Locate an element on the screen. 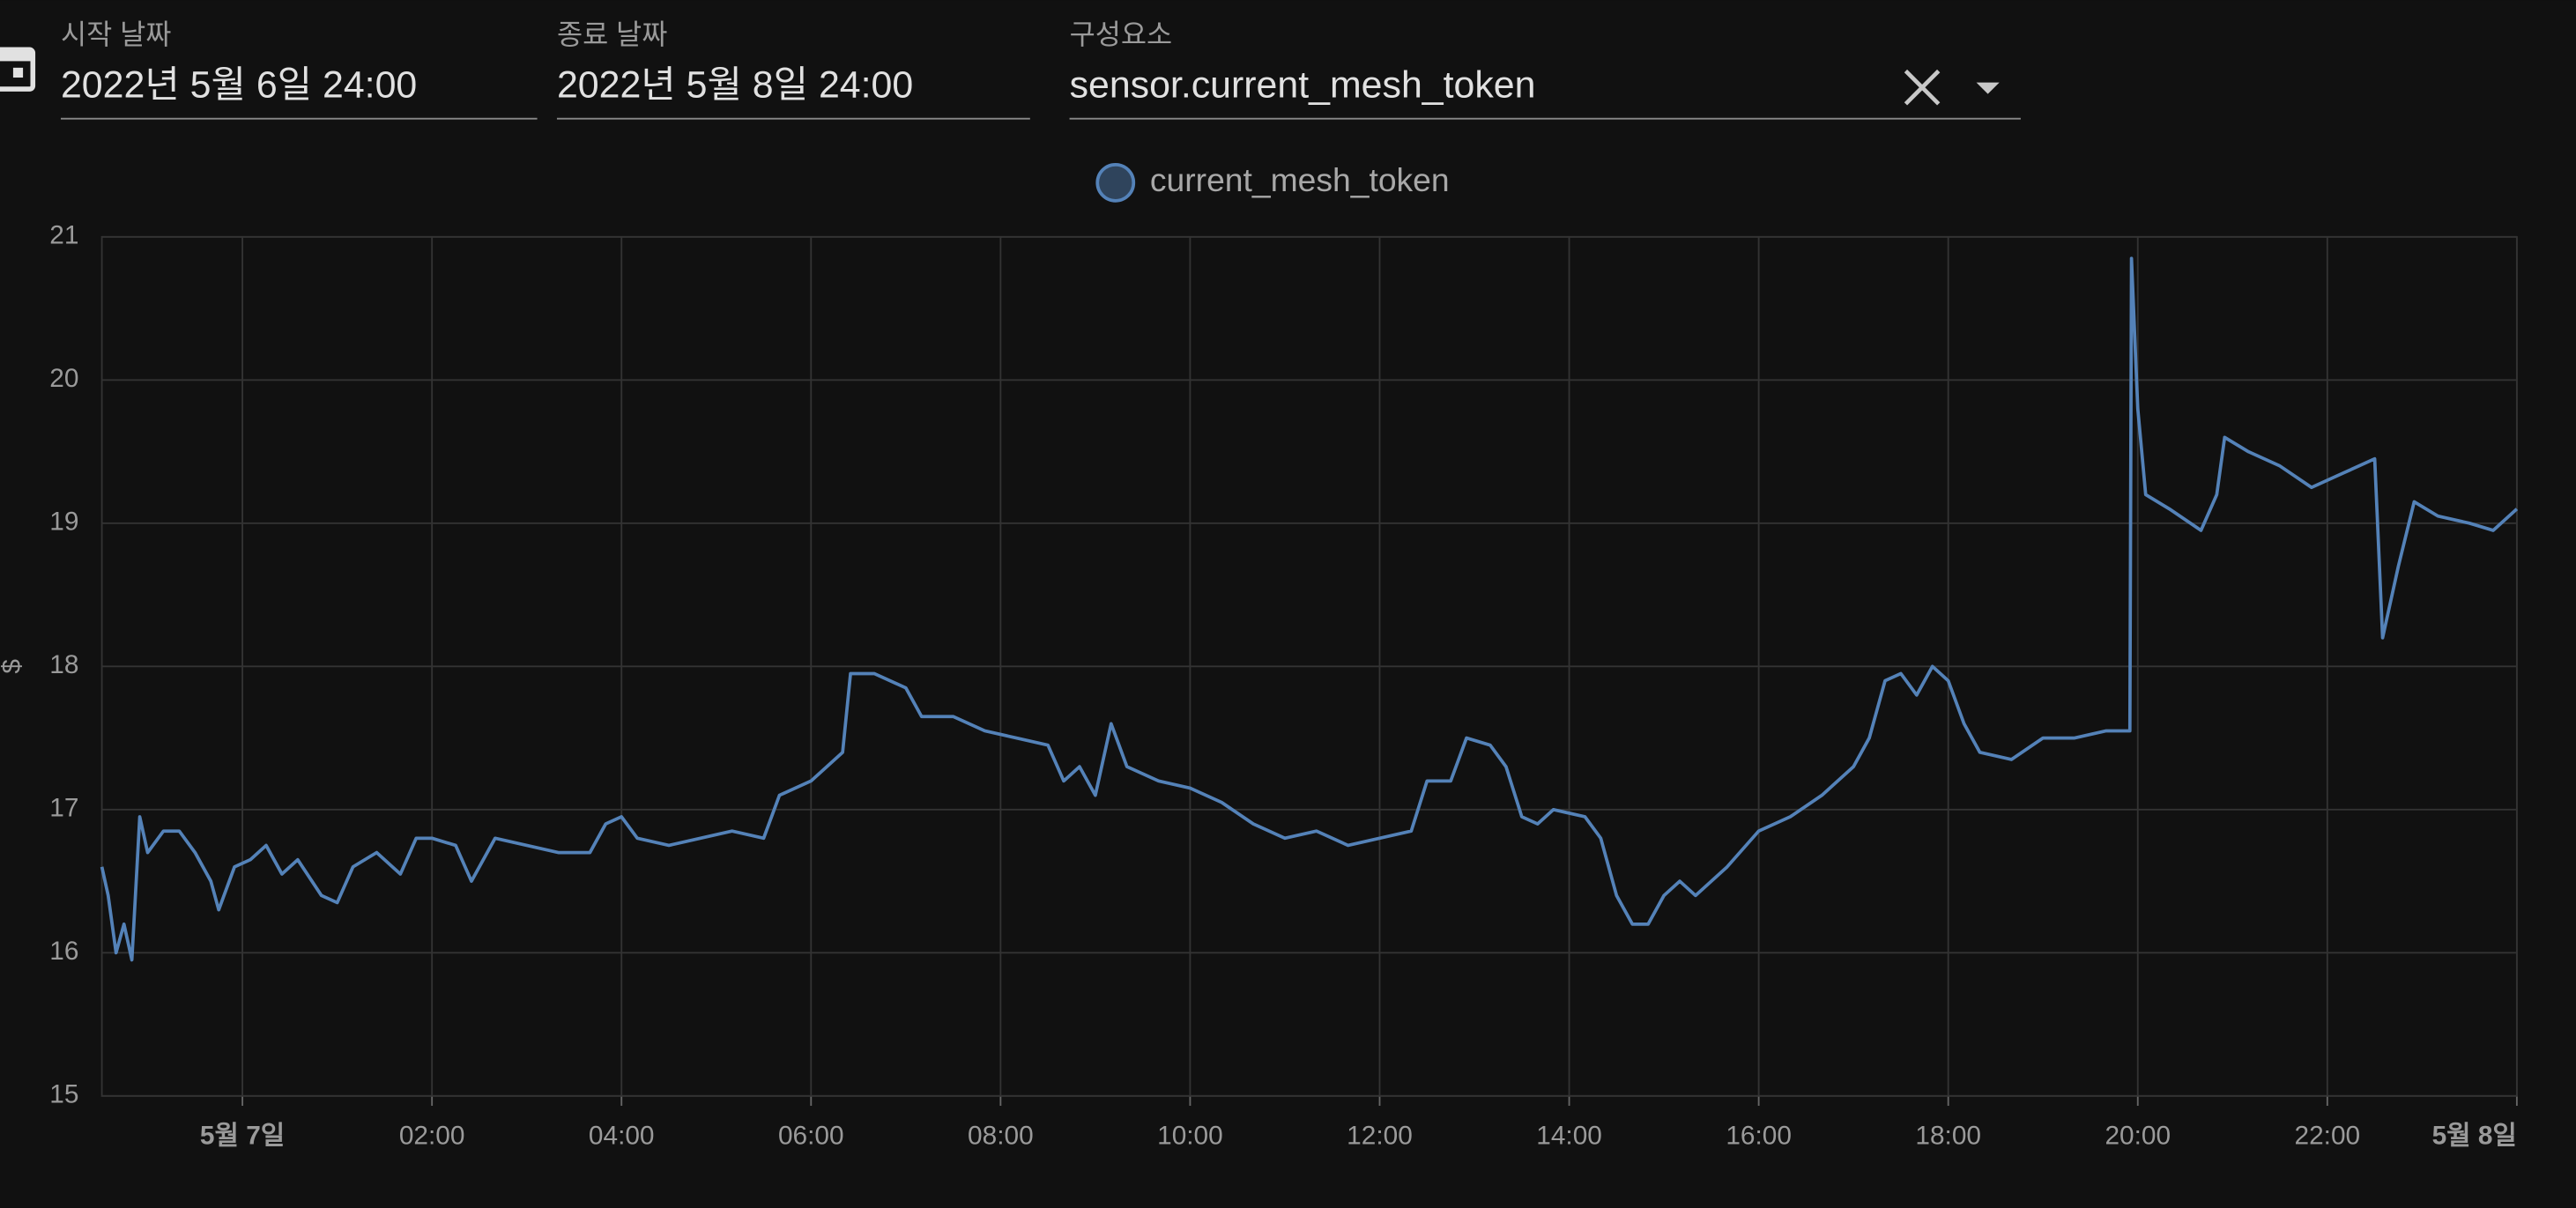 The image size is (2576, 1208). field-value: sensor.current_mesh_token is located at coordinates (1303, 85).